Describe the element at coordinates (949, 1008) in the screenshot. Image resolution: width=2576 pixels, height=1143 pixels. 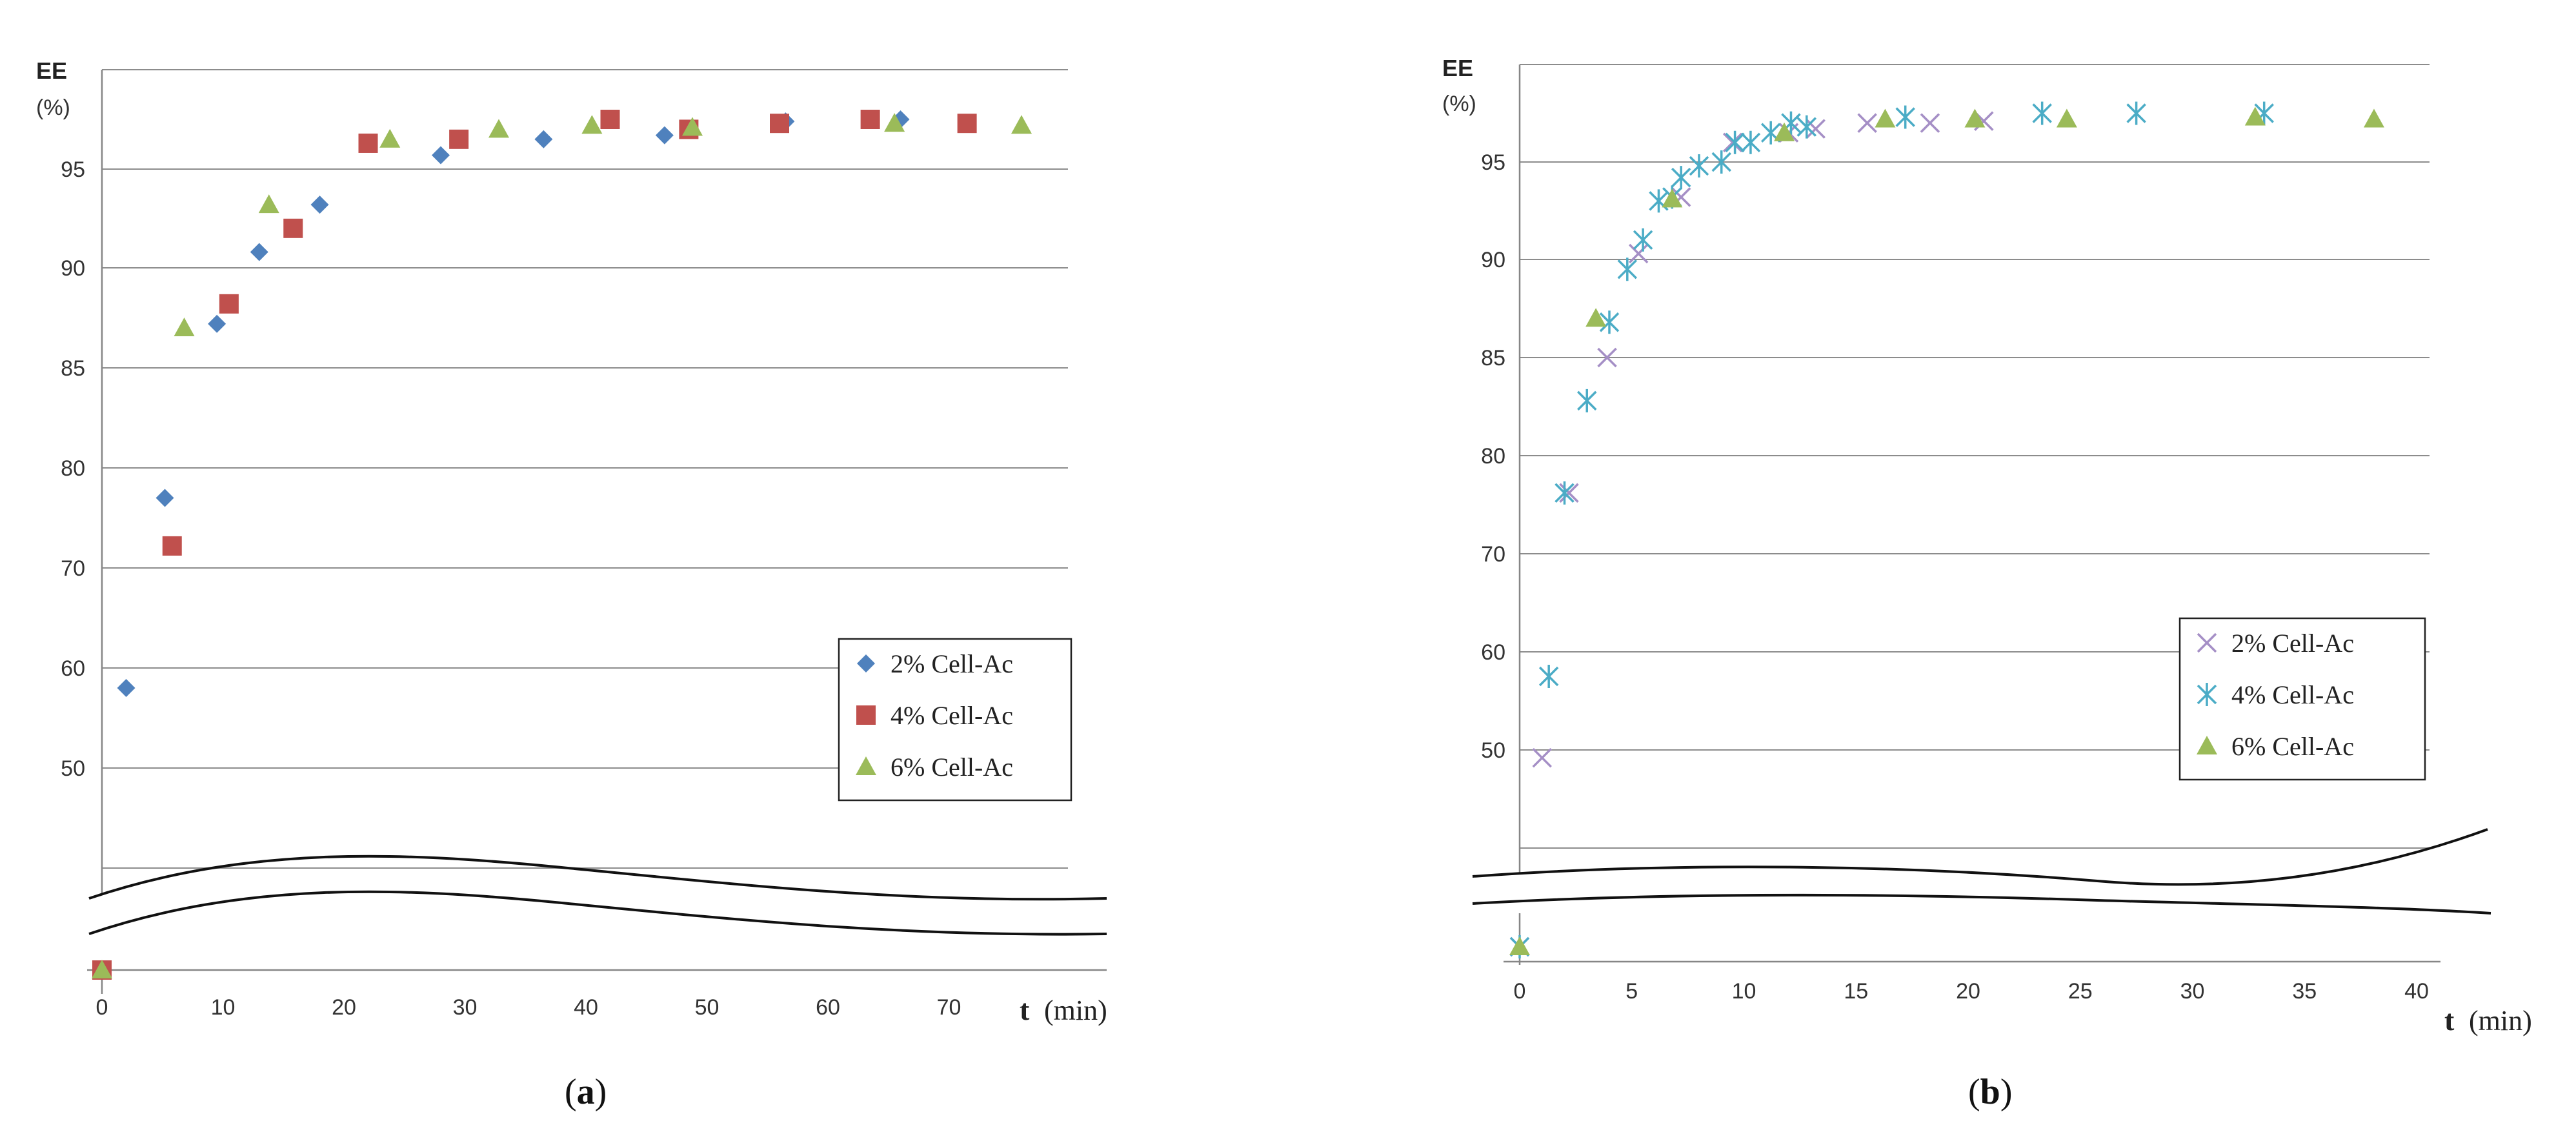
I see `panel-a-xtick-label: 70` at that location.